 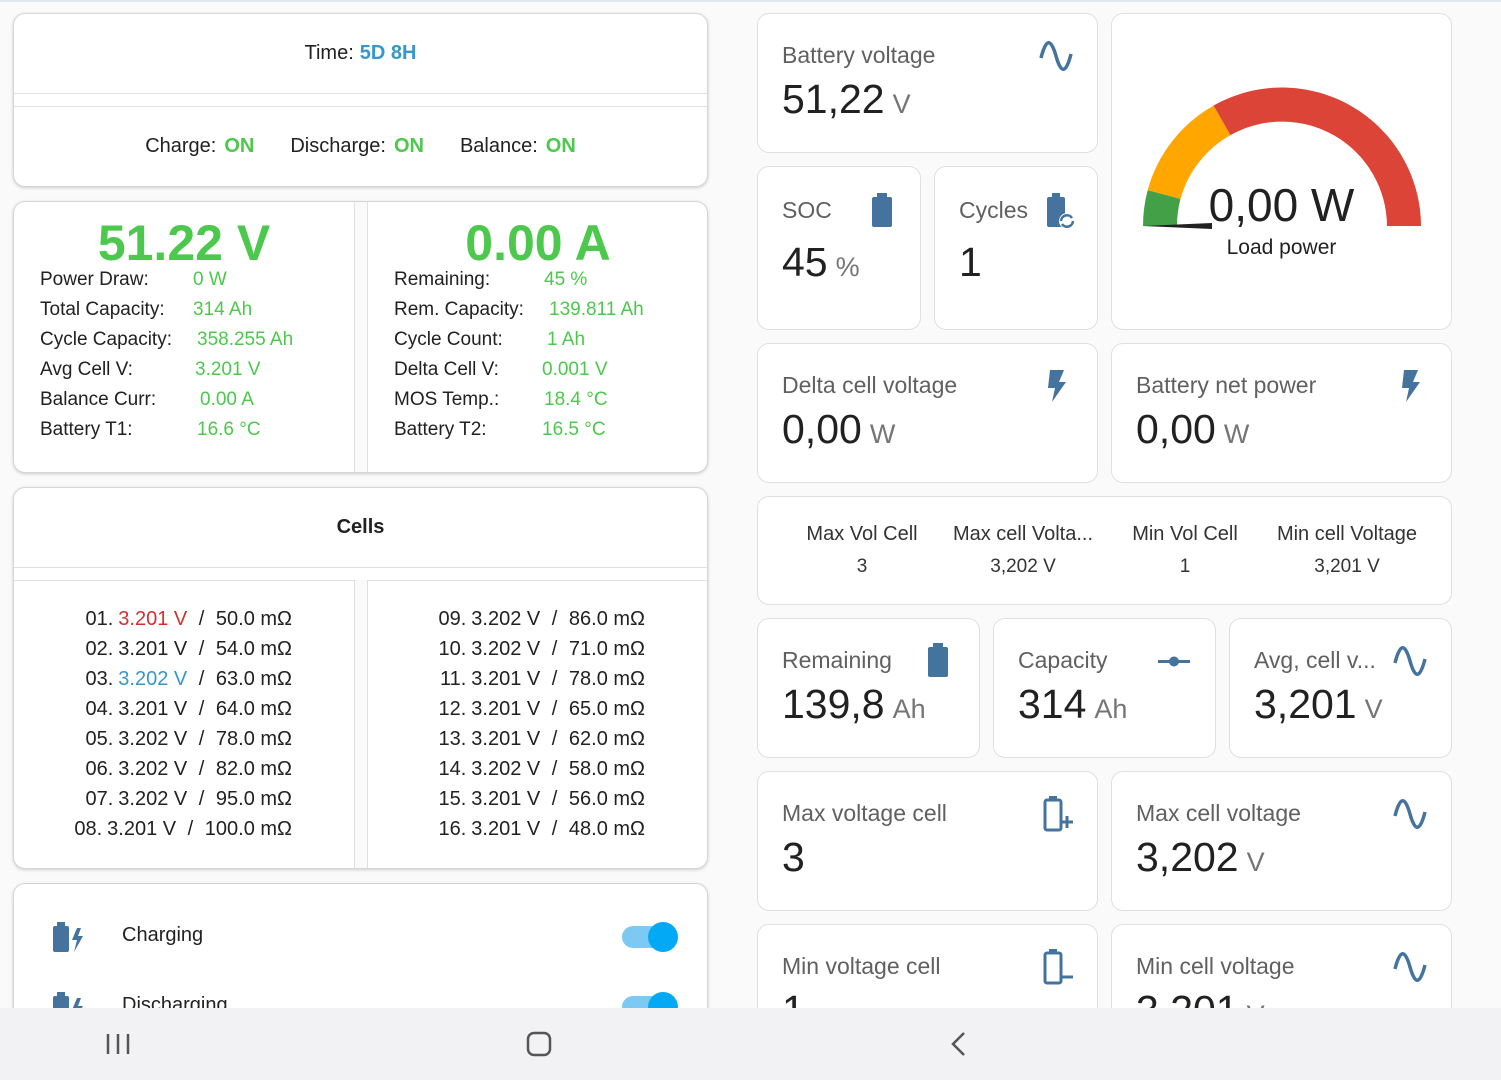 I want to click on cell-row: 10. 3.202 V / 71.0 mΩ, so click(x=541, y=649).